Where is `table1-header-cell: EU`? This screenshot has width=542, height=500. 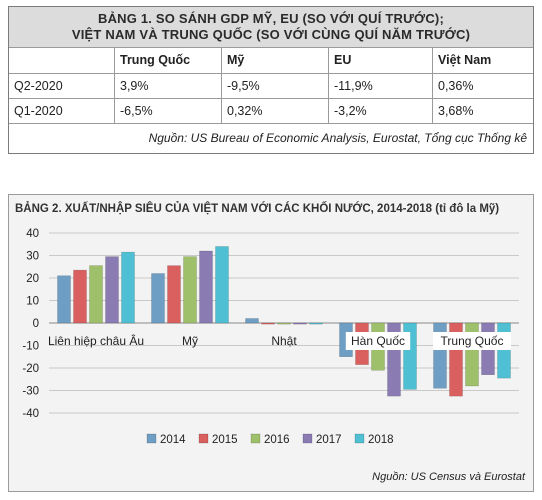 table1-header-cell: EU is located at coordinates (380, 60).